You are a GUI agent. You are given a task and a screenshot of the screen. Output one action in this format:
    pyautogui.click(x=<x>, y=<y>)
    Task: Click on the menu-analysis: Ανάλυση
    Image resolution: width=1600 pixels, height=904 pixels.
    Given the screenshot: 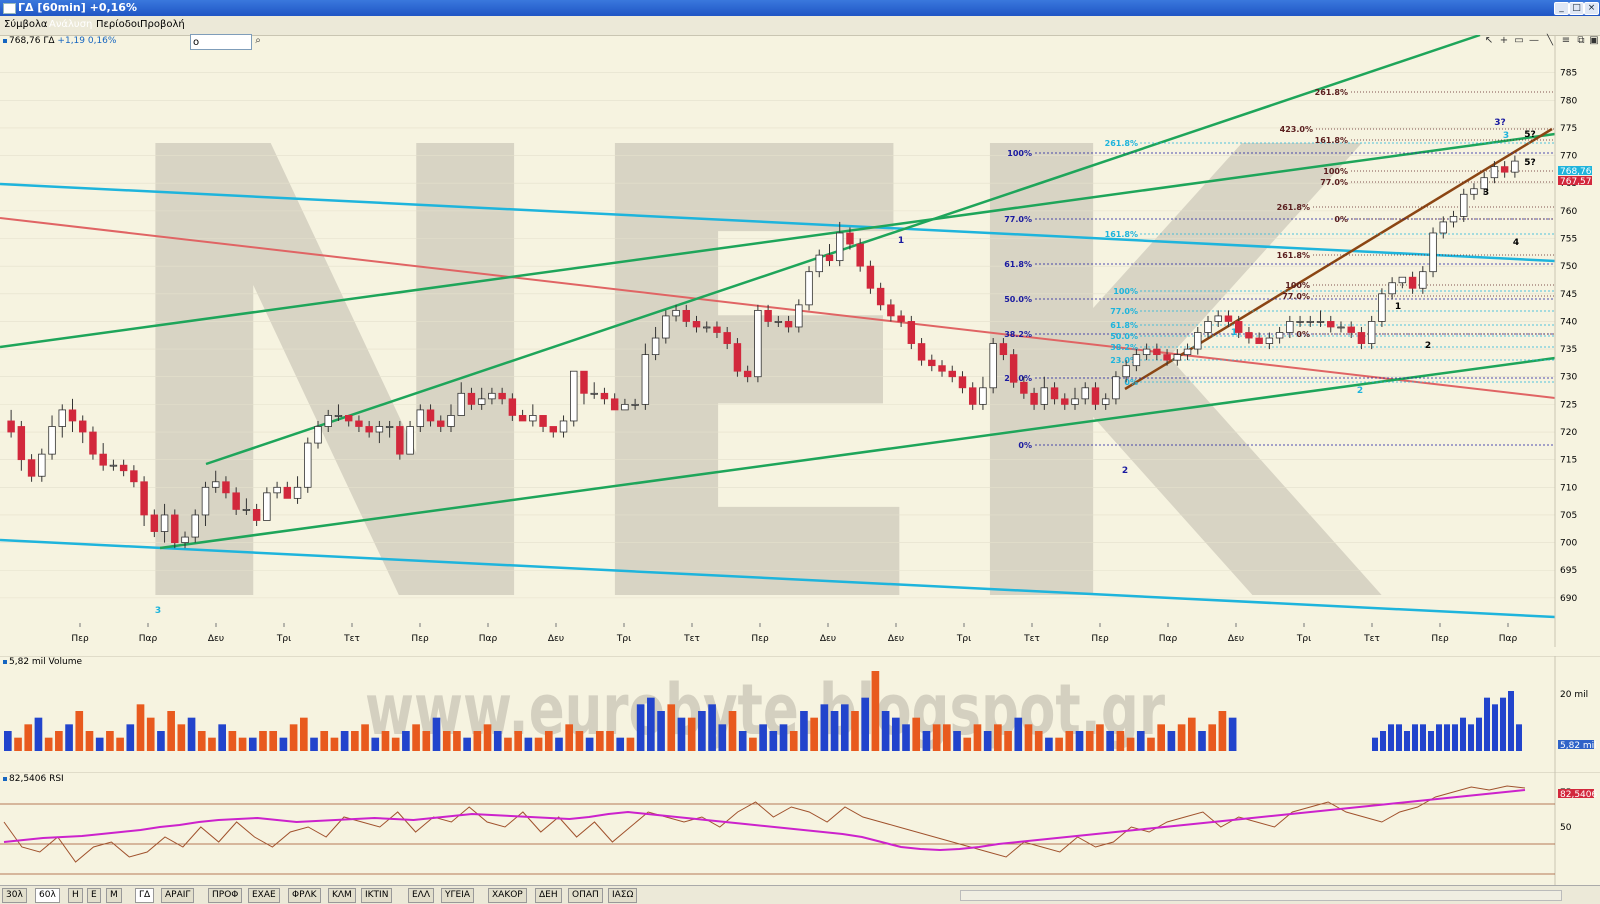 What is the action you would take?
    pyautogui.click(x=71, y=24)
    